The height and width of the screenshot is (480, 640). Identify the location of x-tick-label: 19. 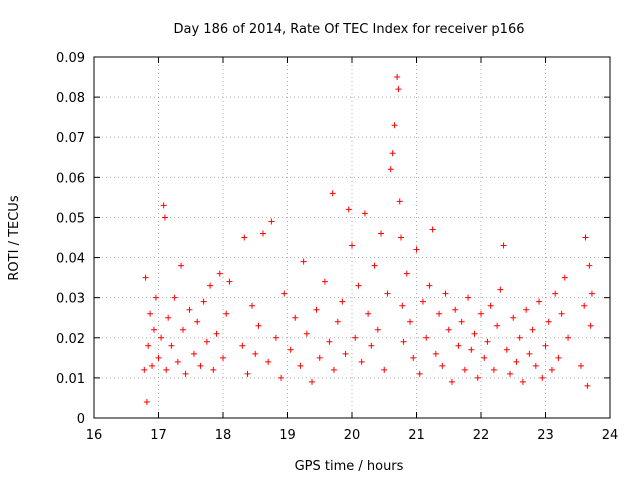
(287, 435).